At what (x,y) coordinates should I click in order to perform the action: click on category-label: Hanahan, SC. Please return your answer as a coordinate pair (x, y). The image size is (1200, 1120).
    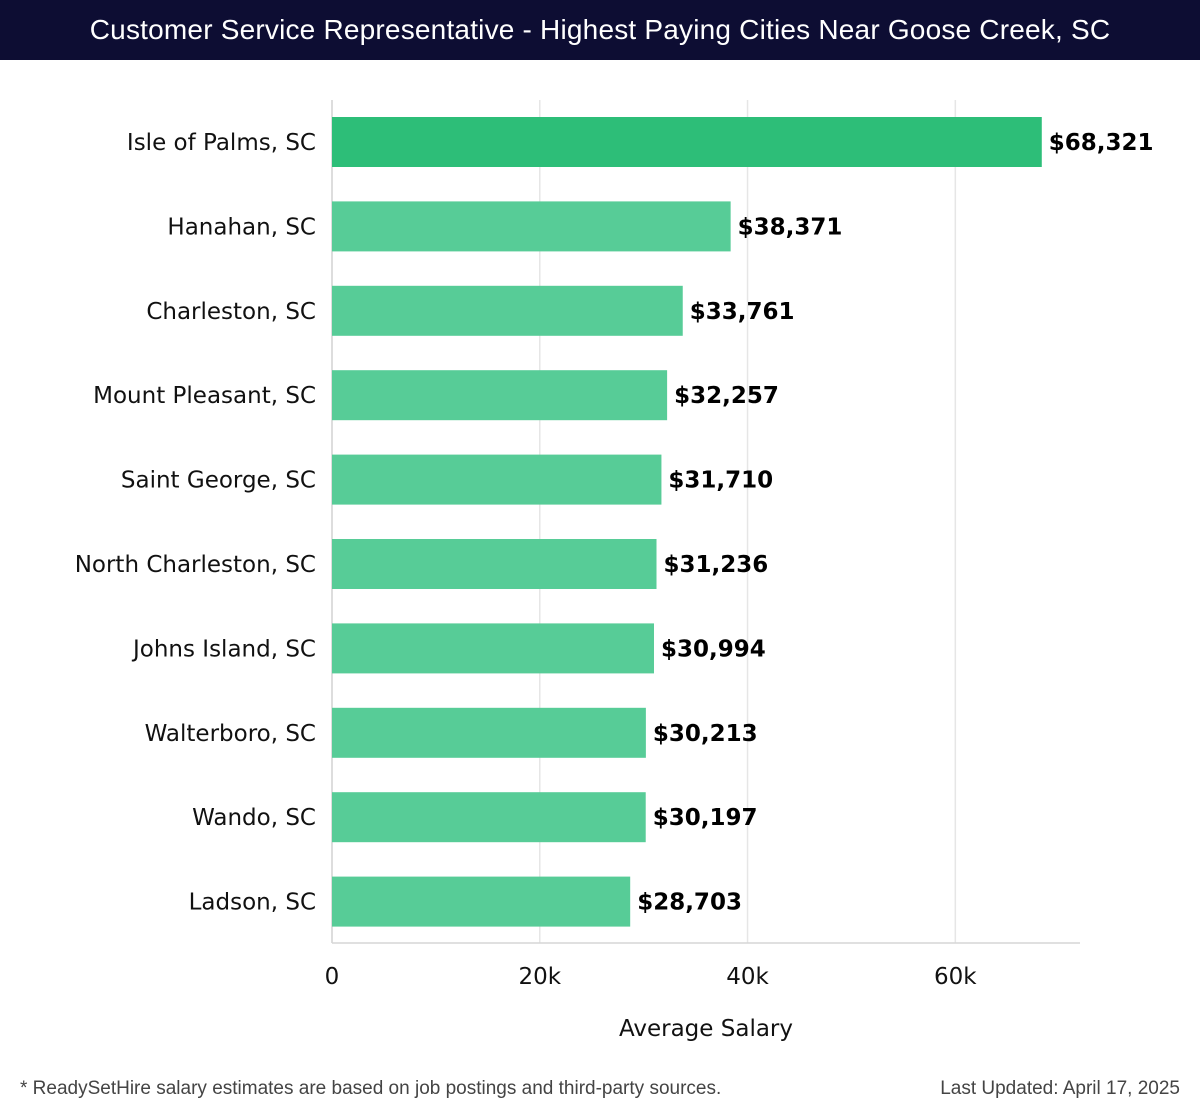
    Looking at the image, I should click on (241, 227).